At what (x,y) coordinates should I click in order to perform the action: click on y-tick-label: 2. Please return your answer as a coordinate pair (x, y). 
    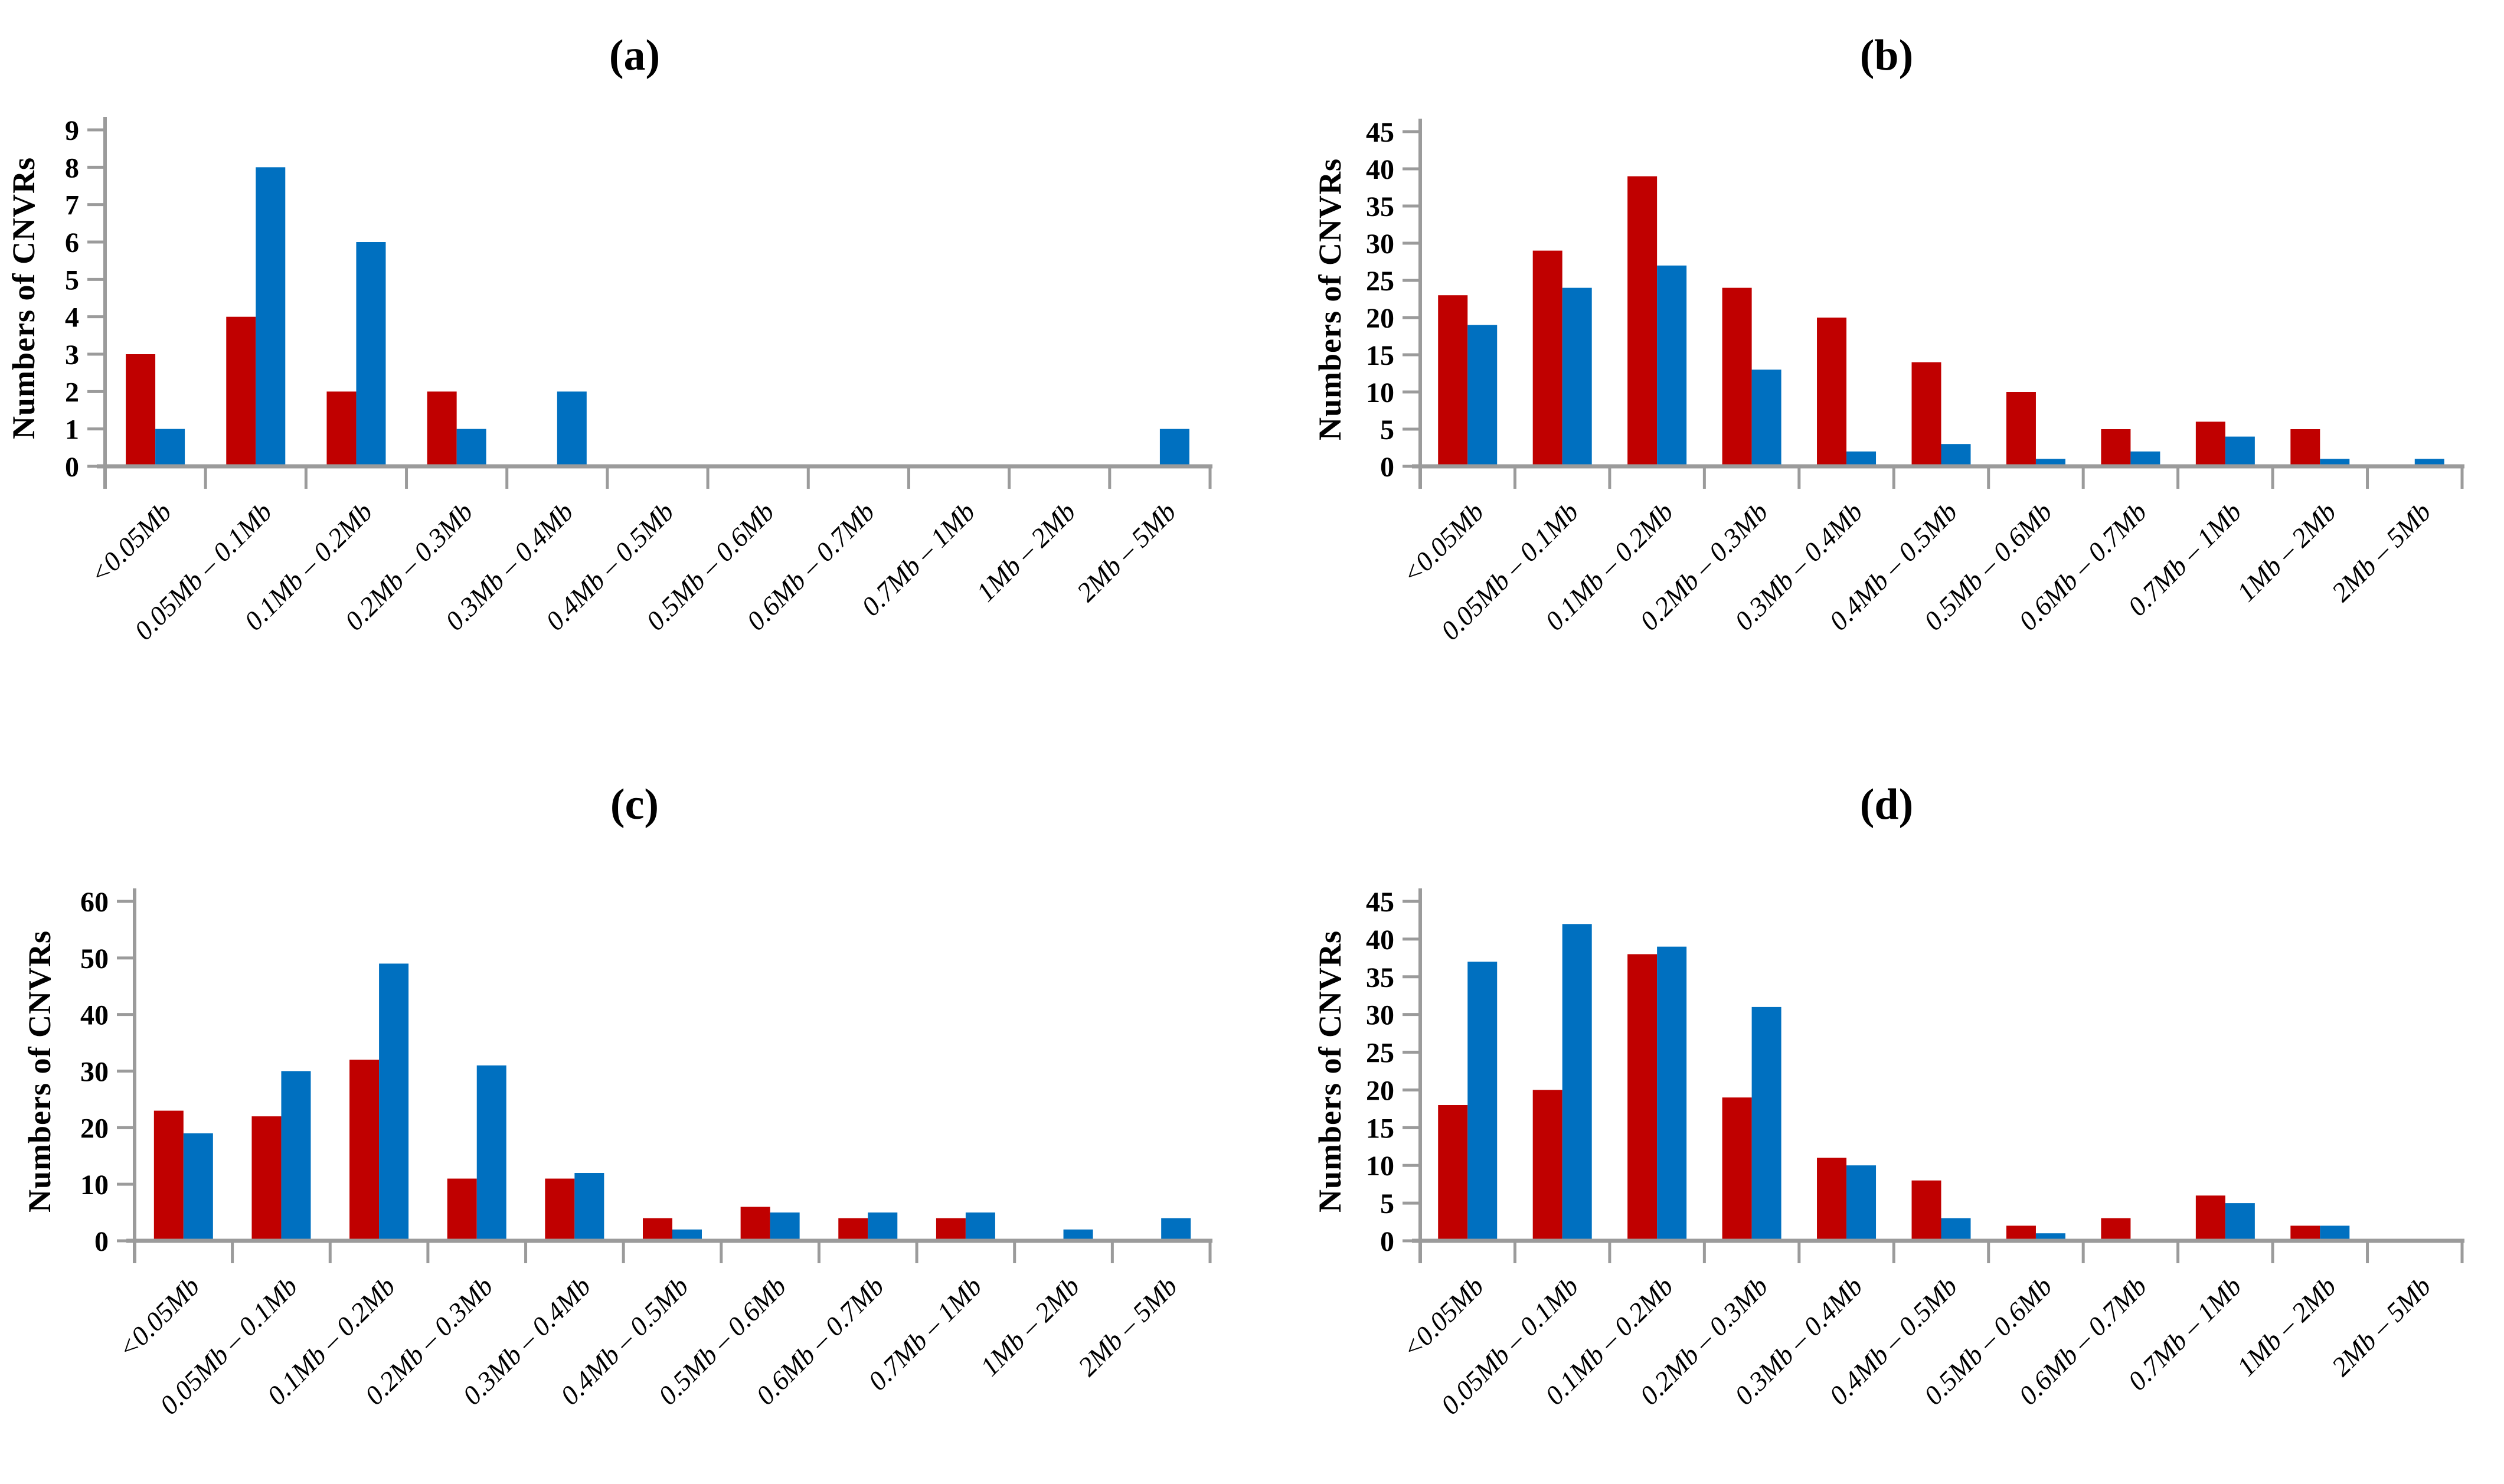
    Looking at the image, I should click on (72, 393).